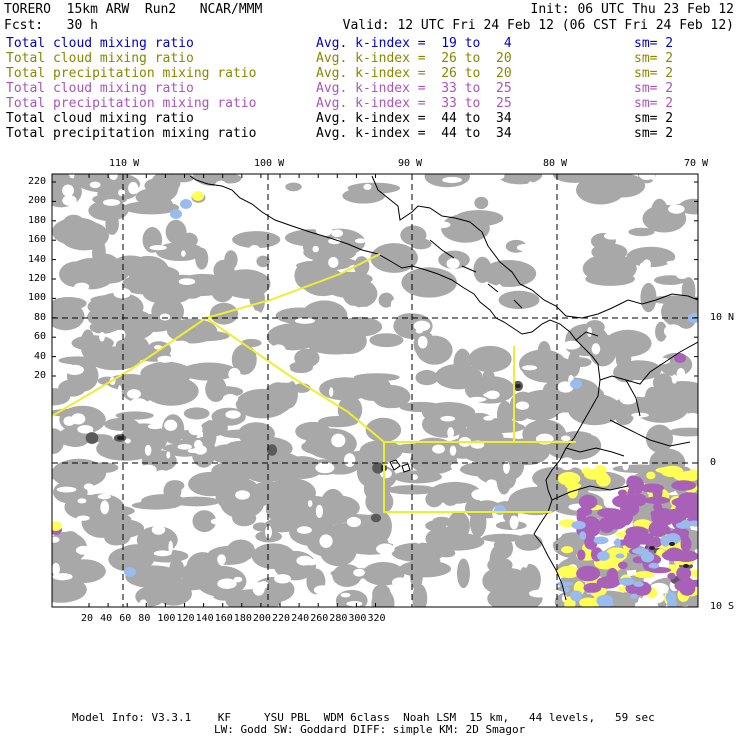  I want to click on legend-range: Avg. k-index = 19 to 4, so click(414, 43).